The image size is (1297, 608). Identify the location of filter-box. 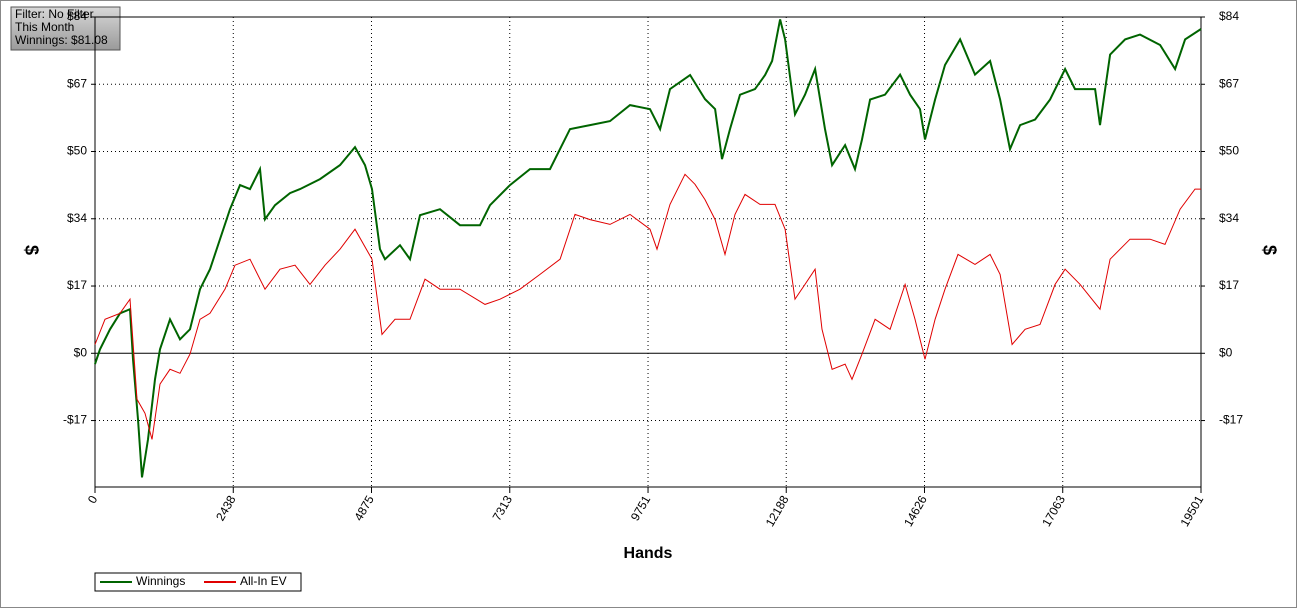
(65, 28).